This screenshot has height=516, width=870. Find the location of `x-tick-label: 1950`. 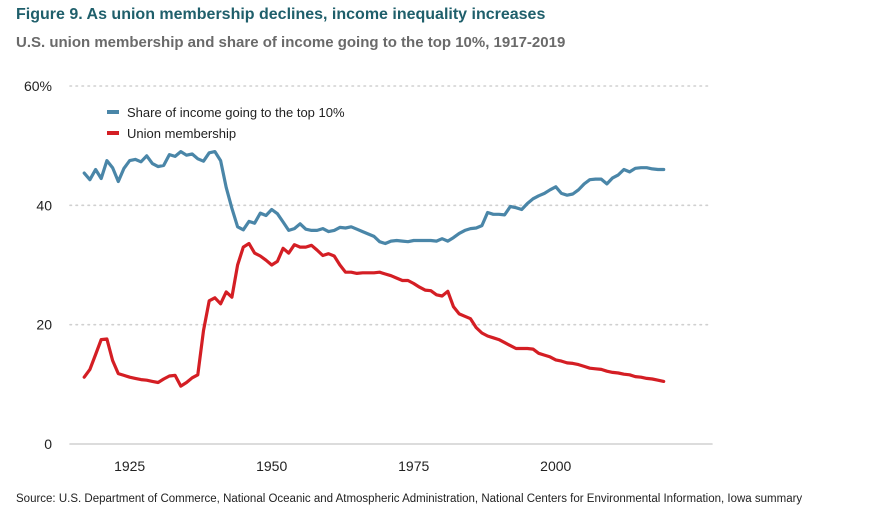

x-tick-label: 1950 is located at coordinates (271, 466).